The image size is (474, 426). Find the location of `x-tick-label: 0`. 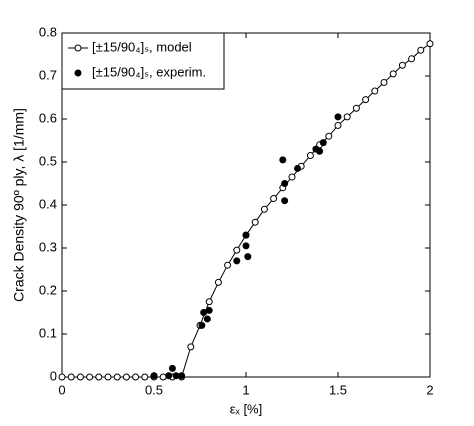

x-tick-label: 0 is located at coordinates (61, 389).